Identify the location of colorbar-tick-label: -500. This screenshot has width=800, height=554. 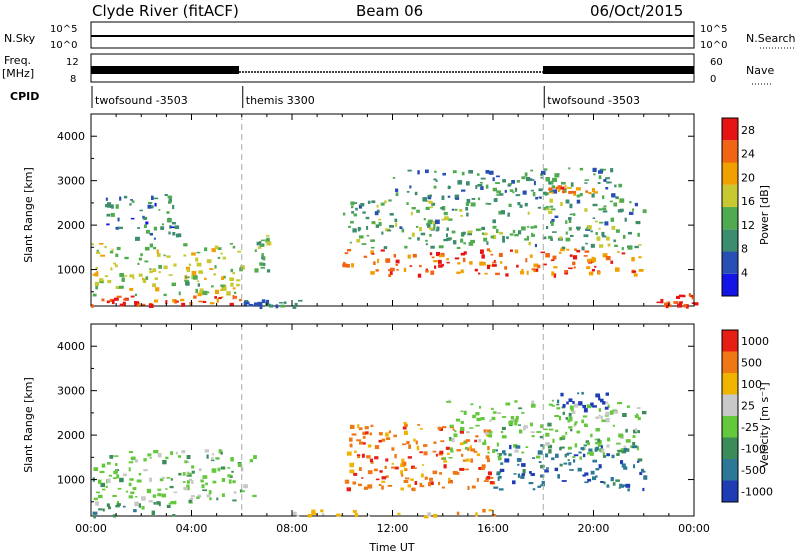
(753, 470).